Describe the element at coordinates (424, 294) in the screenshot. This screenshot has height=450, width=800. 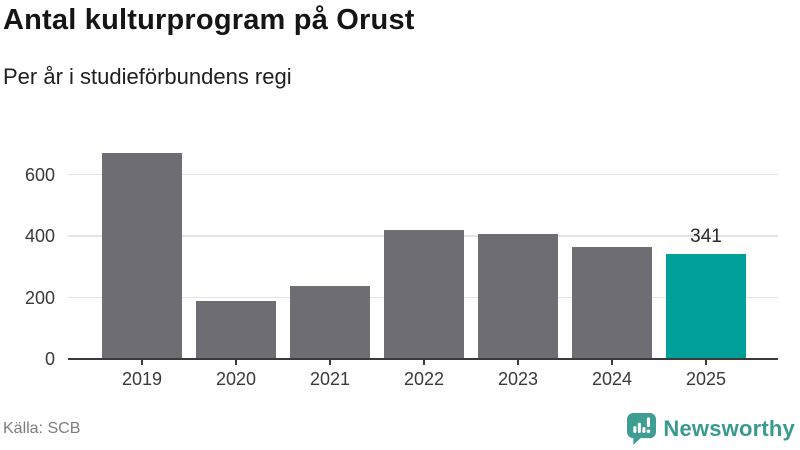
I see `bar-2022` at that location.